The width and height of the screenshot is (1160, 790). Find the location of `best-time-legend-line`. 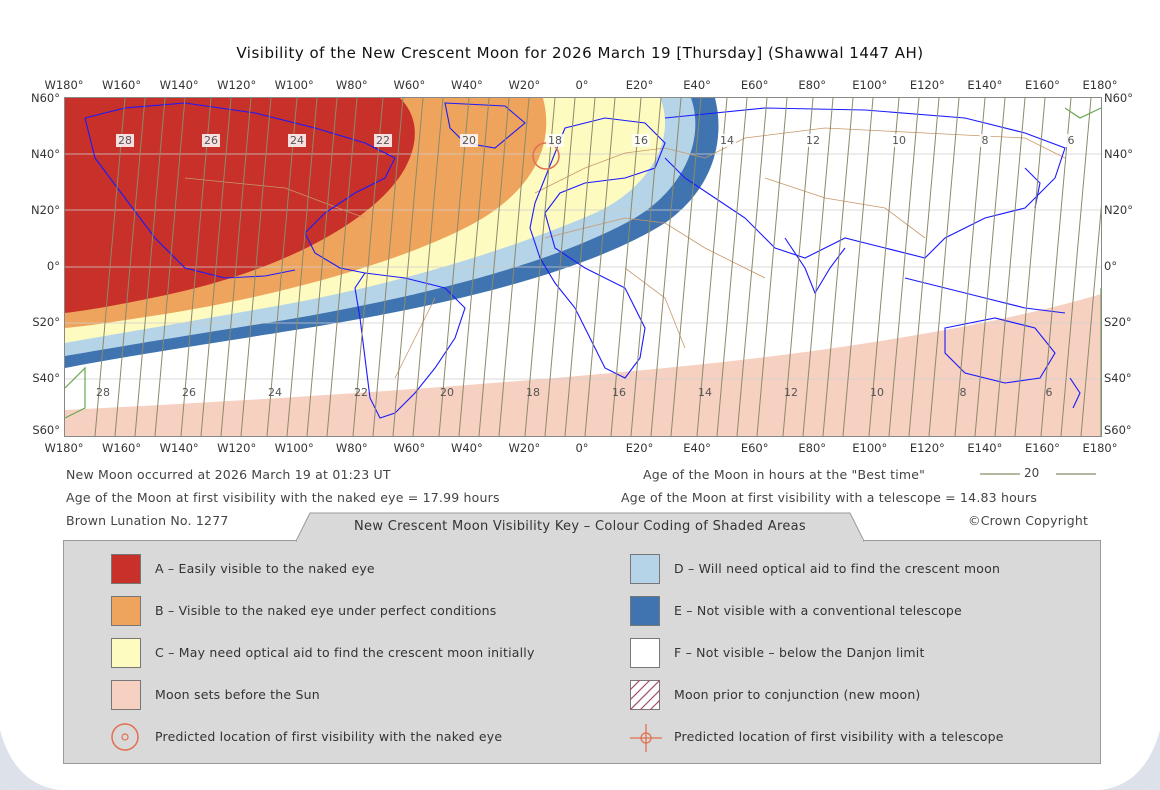

best-time-legend-line is located at coordinates (1038, 474).